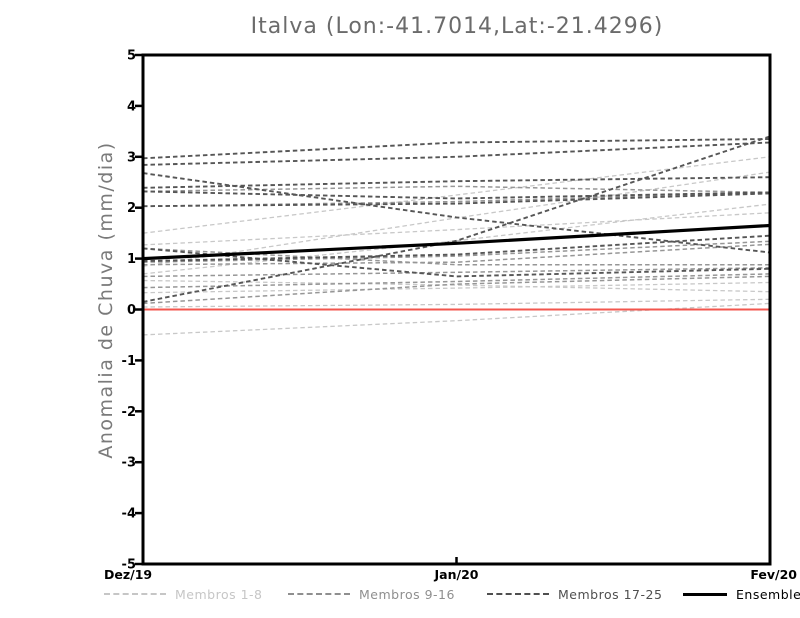 This screenshot has width=800, height=618. Describe the element at coordinates (131, 208) in the screenshot. I see `y-tick-label: 2` at that location.